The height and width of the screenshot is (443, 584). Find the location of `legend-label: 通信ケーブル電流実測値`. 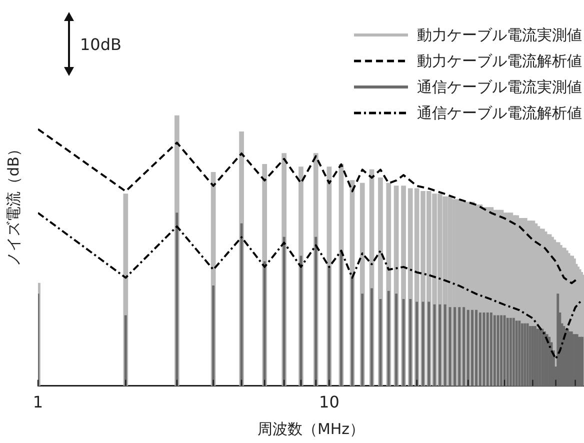

legend-label: 通信ケーブル電流実測値 is located at coordinates (499, 87).